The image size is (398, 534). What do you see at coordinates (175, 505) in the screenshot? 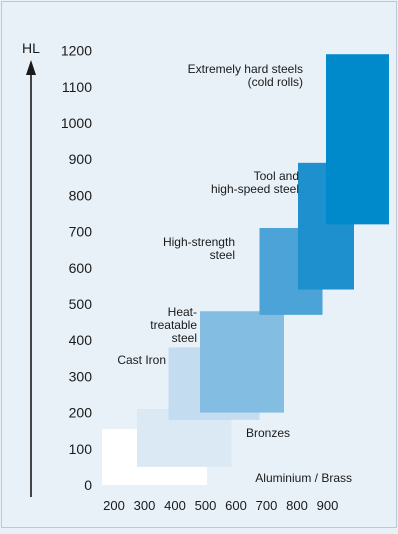
I see `x-tick-label: 400` at bounding box center [175, 505].